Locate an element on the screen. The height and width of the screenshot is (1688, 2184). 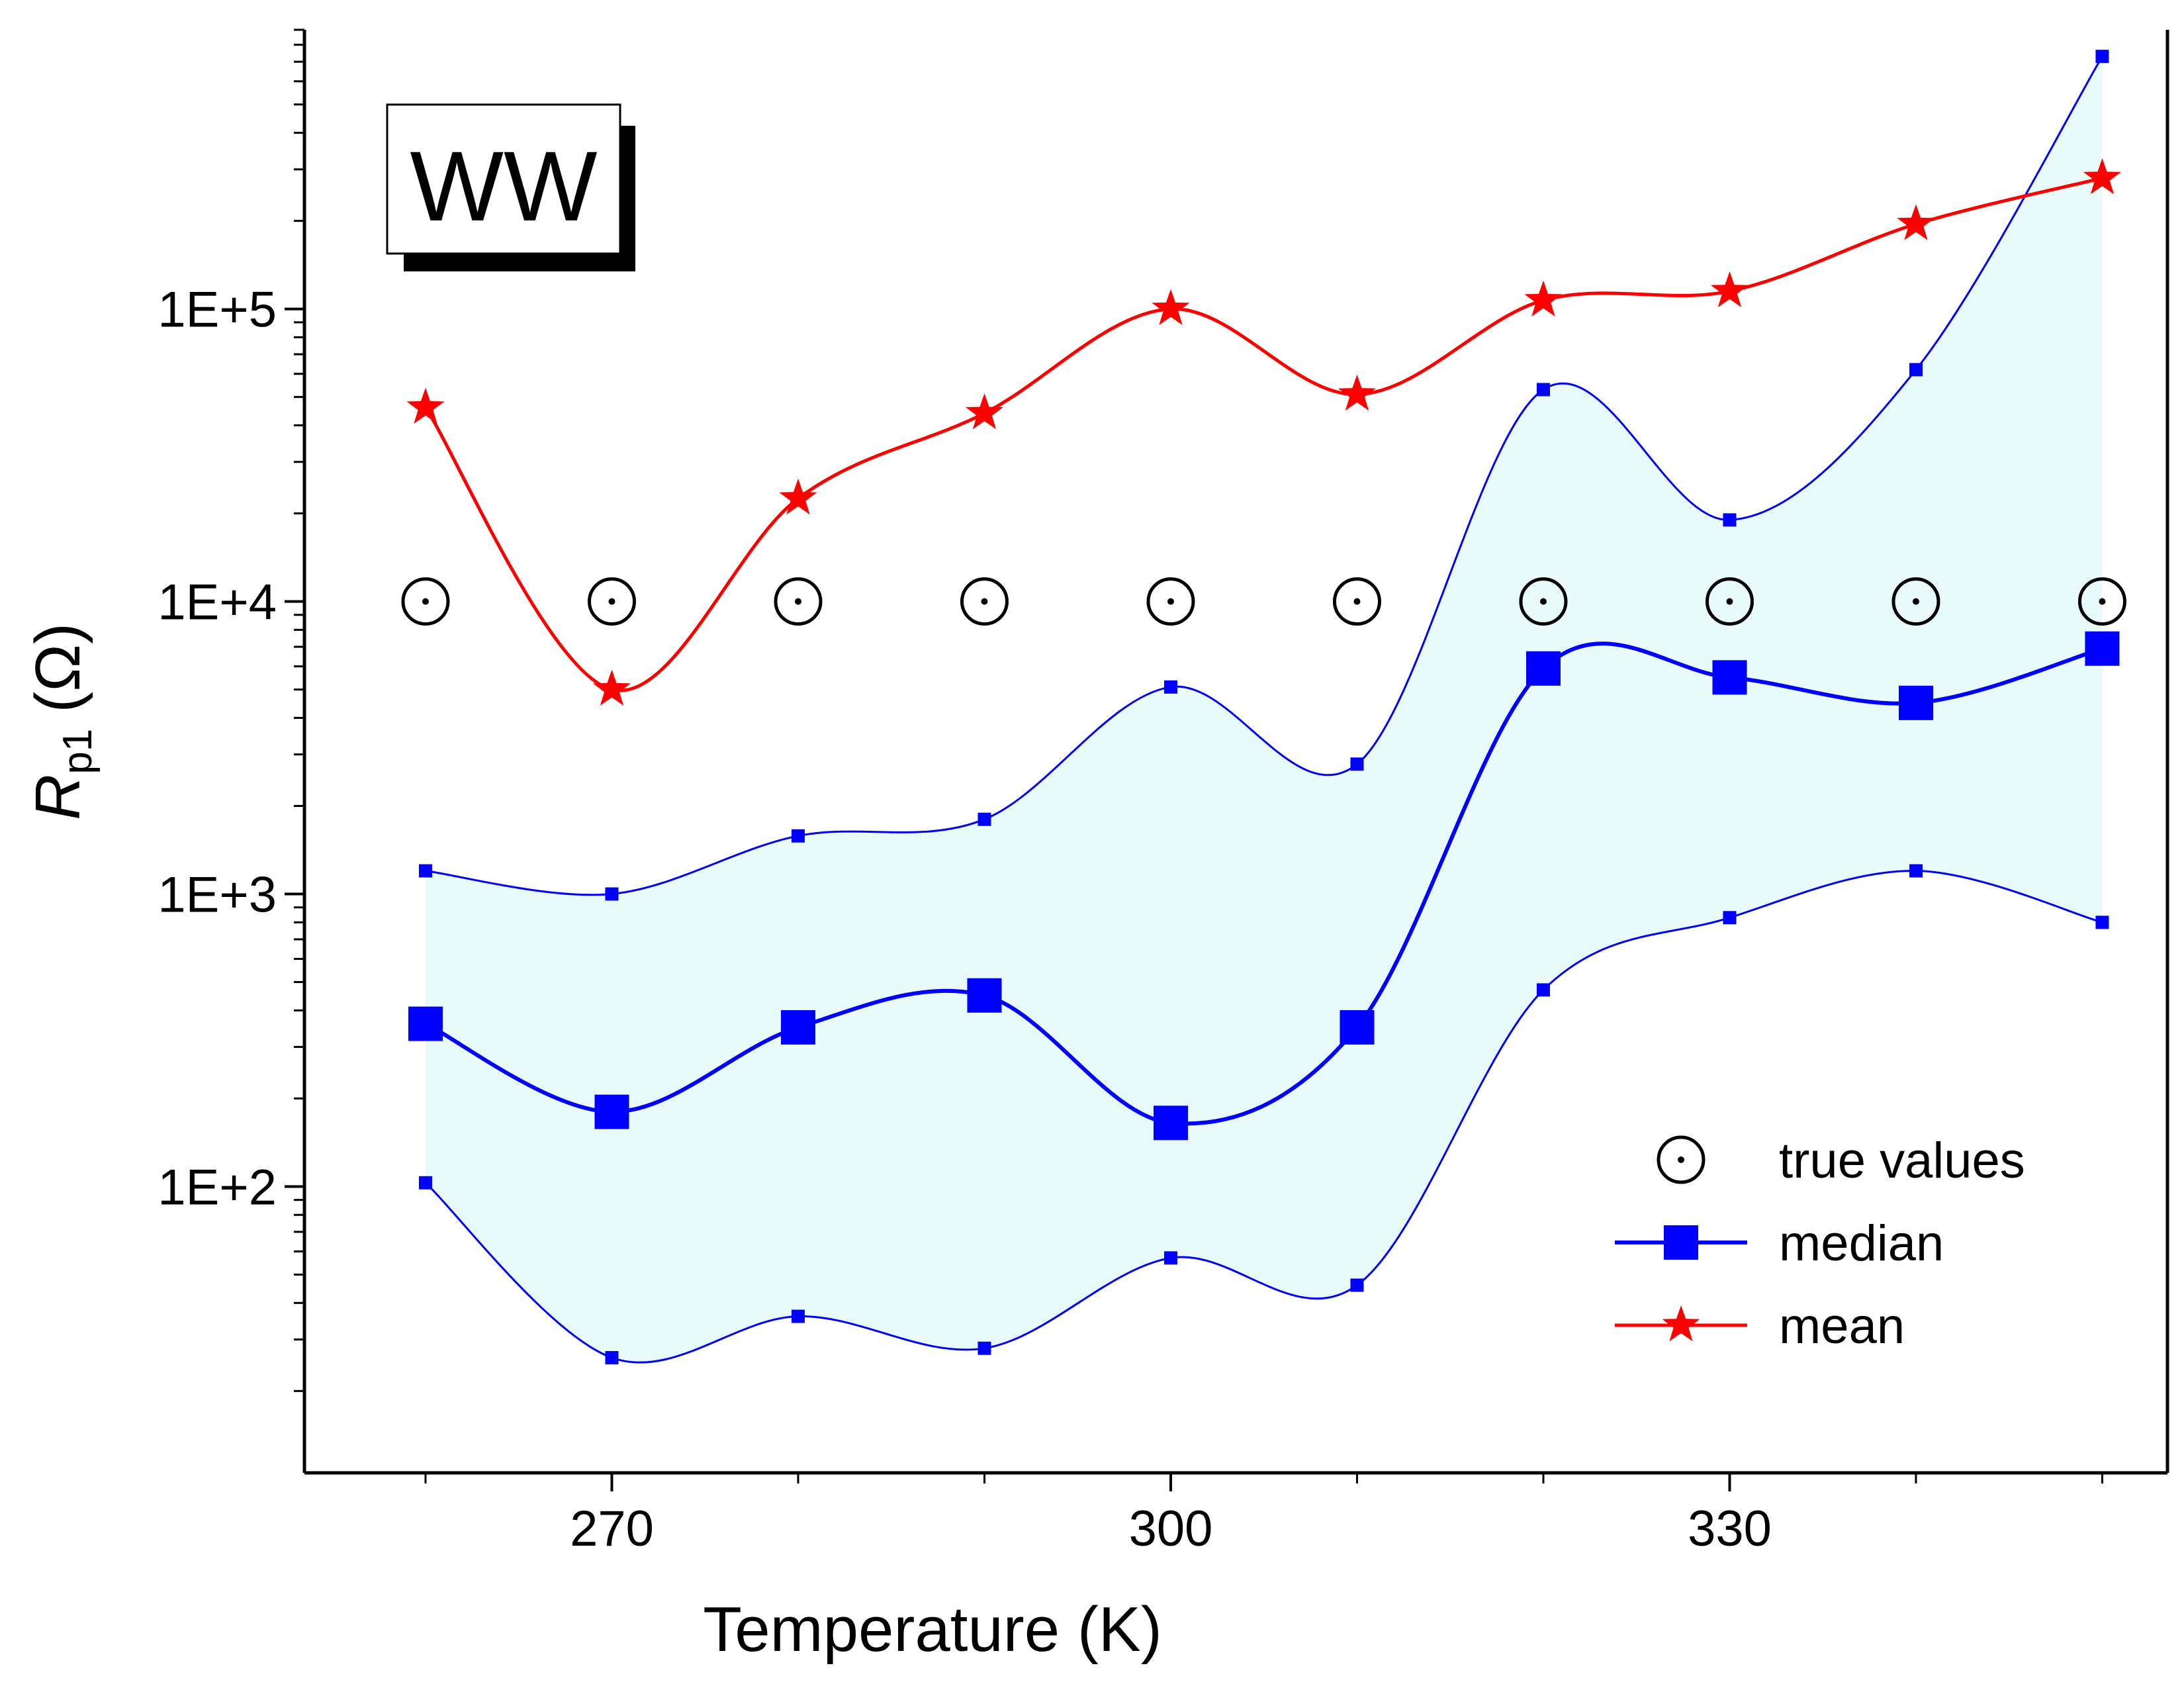
y-axis-title-unit: (Ω) is located at coordinates (58, 668).